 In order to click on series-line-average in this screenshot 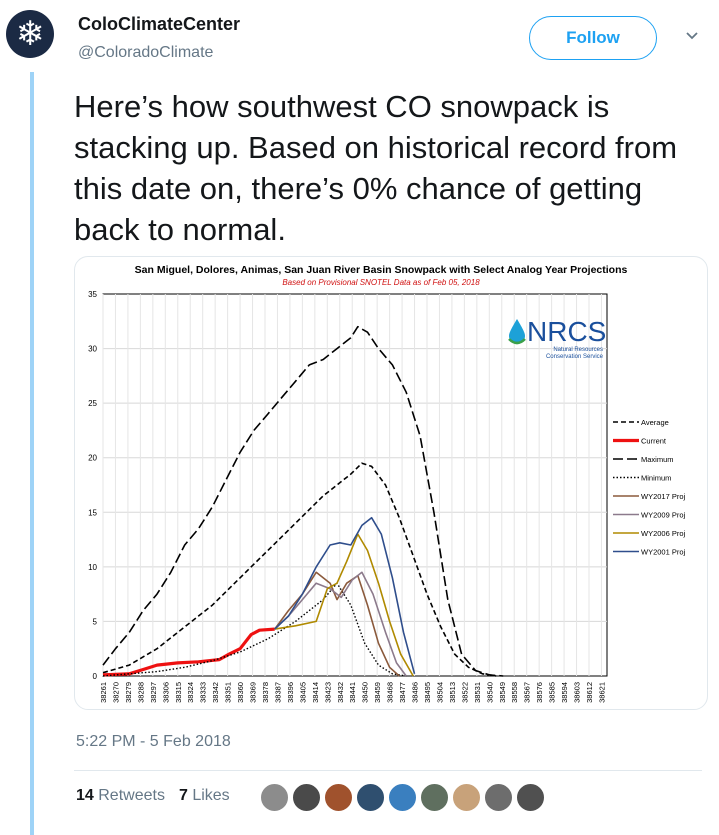, I will do `click(299, 569)`.